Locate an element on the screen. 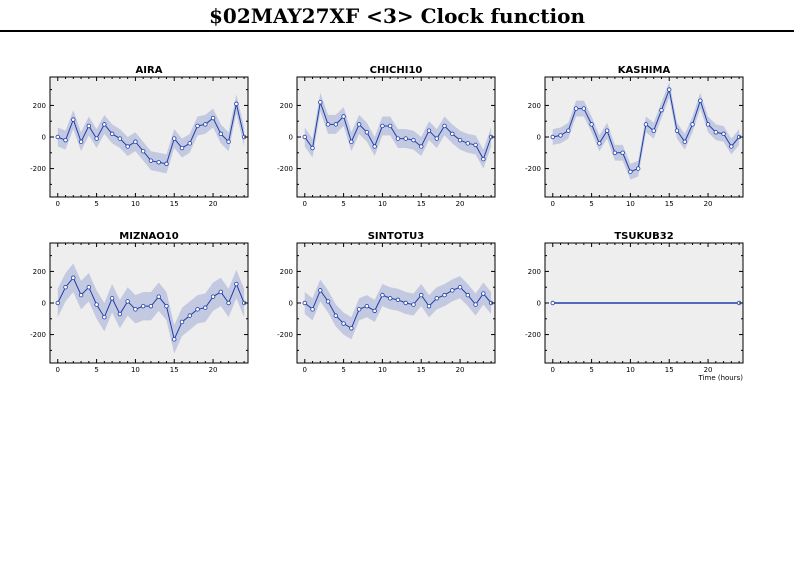 The image size is (794, 577). chart-panel-miznao10: MIZNAO10 -200 0 200 0 5 10 15 20 is located at coordinates (139, 302).